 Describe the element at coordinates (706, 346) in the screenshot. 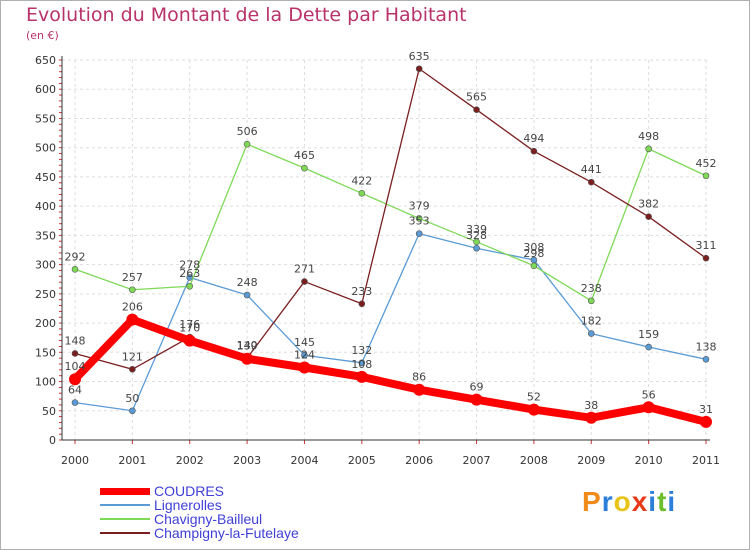

I see `data-label: 138` at that location.